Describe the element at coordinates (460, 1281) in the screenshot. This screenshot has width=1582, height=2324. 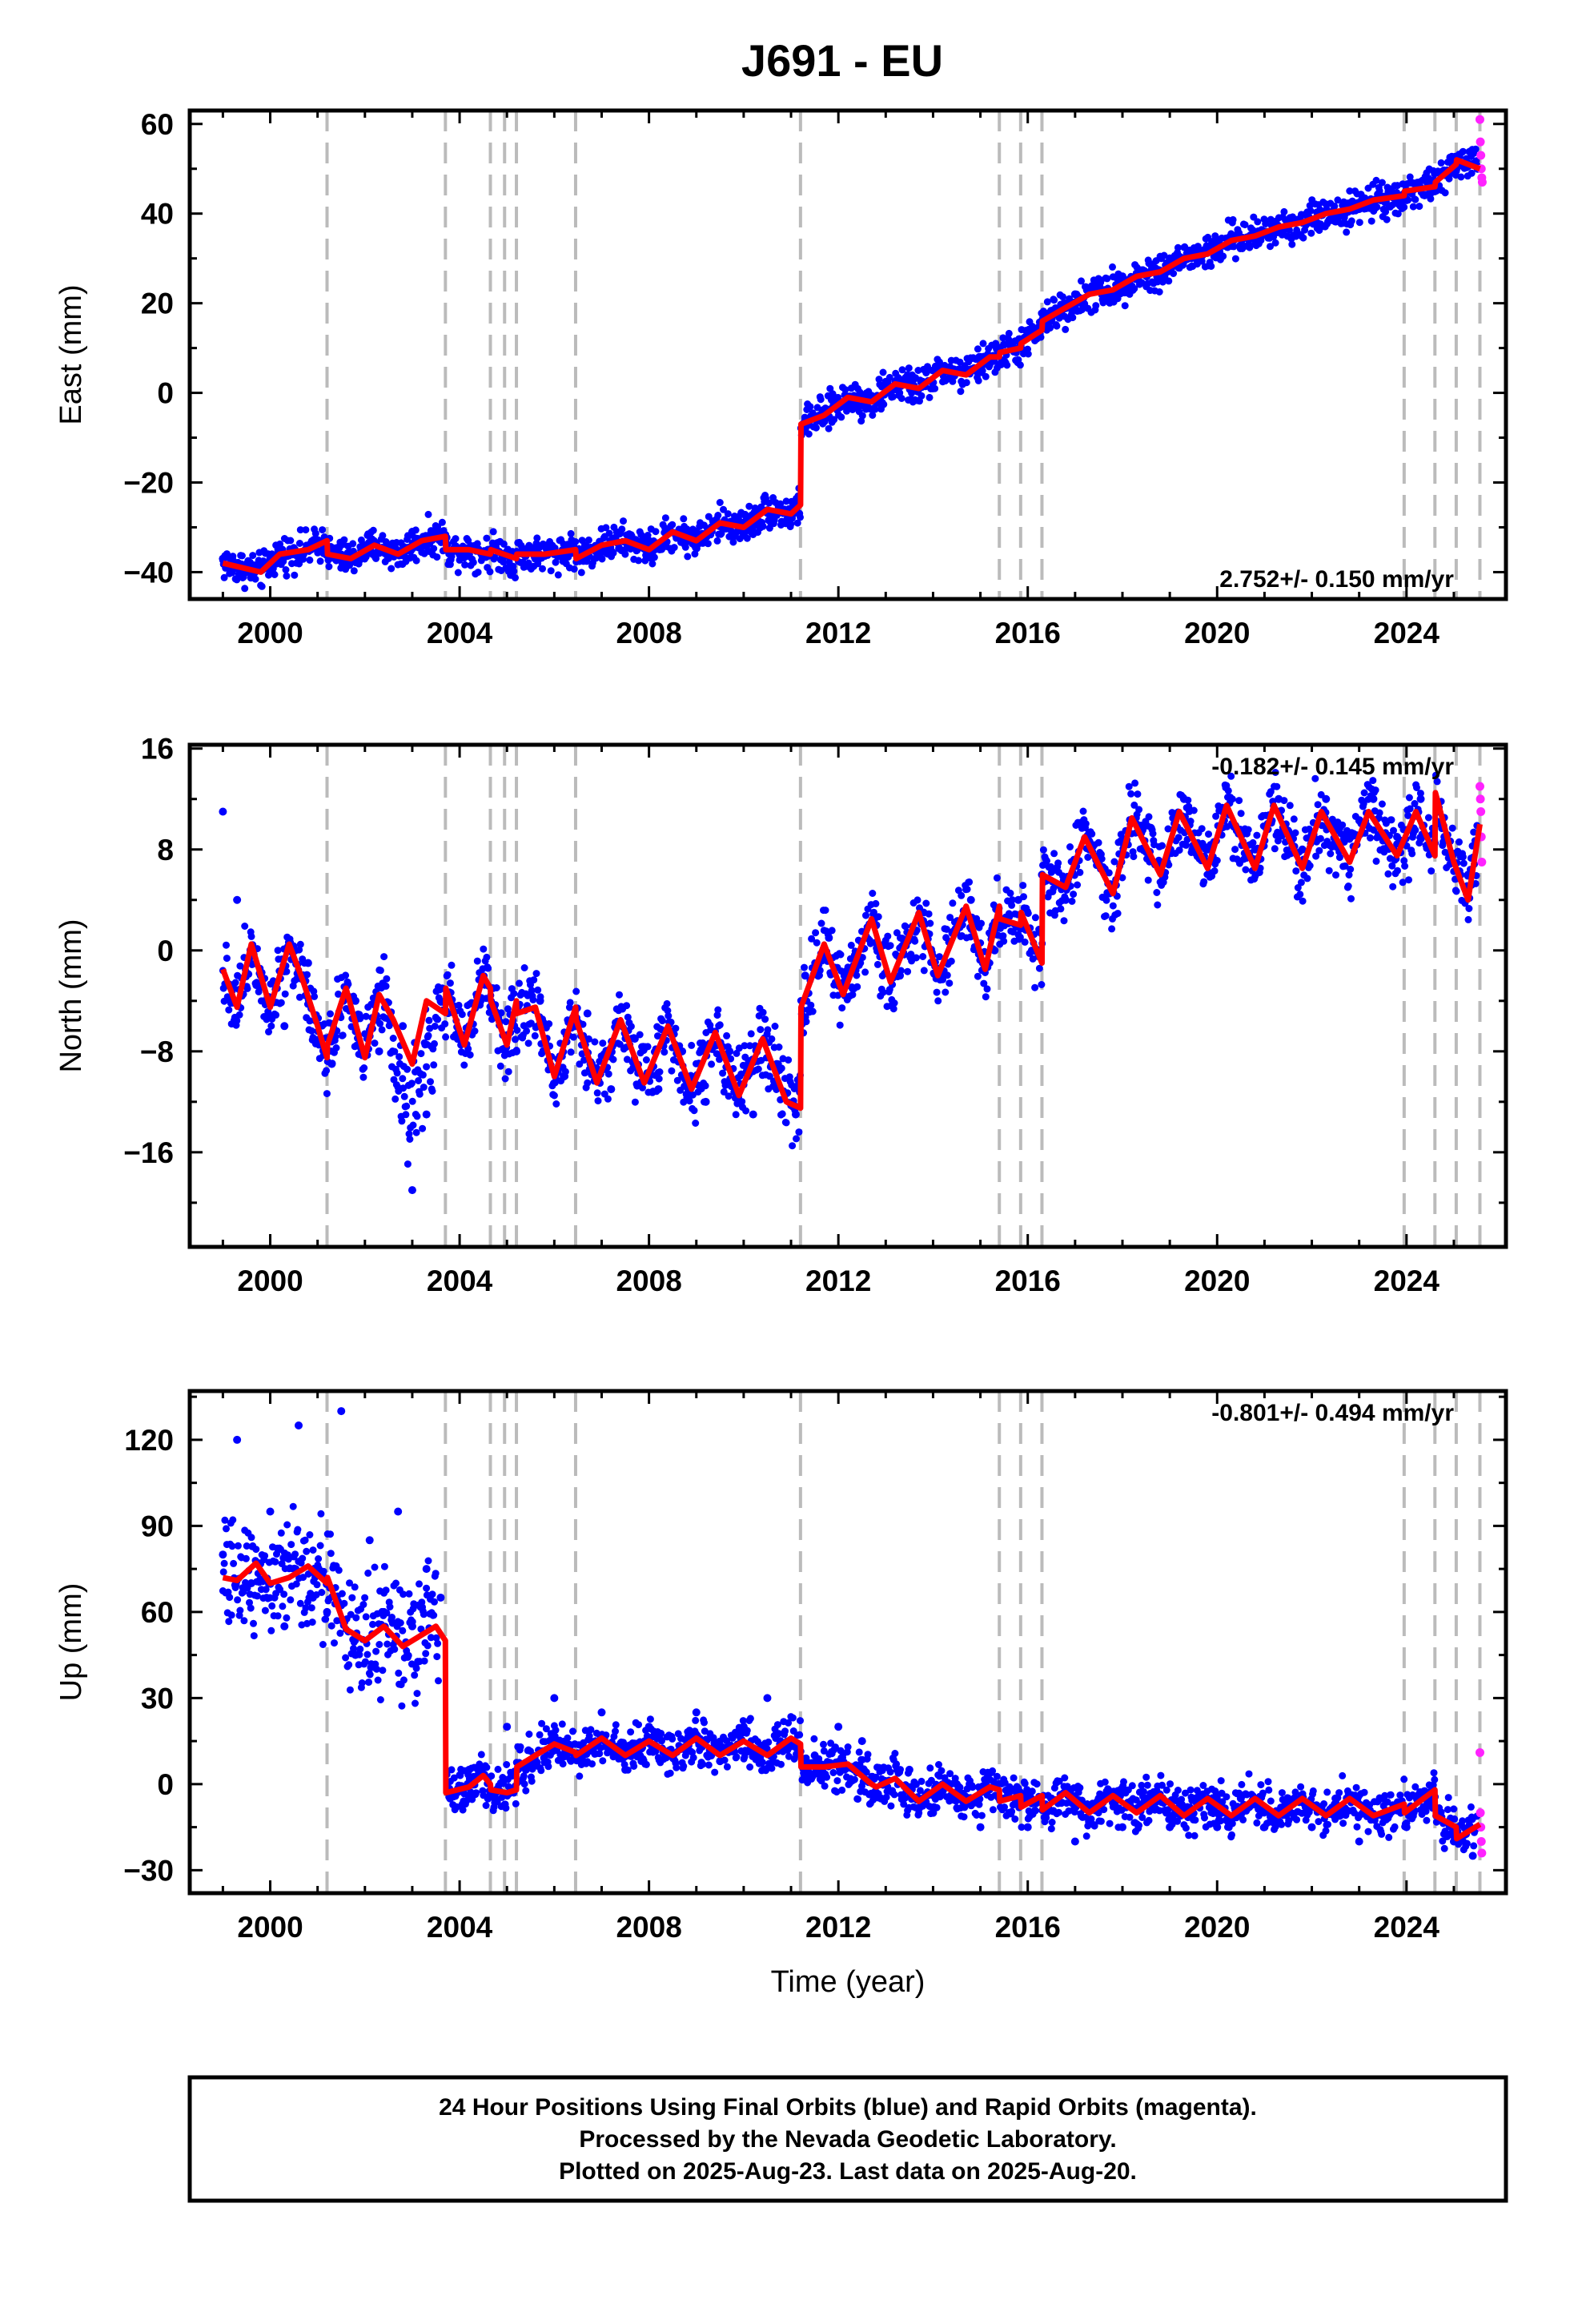
I see `x-tick-label: 2004` at that location.